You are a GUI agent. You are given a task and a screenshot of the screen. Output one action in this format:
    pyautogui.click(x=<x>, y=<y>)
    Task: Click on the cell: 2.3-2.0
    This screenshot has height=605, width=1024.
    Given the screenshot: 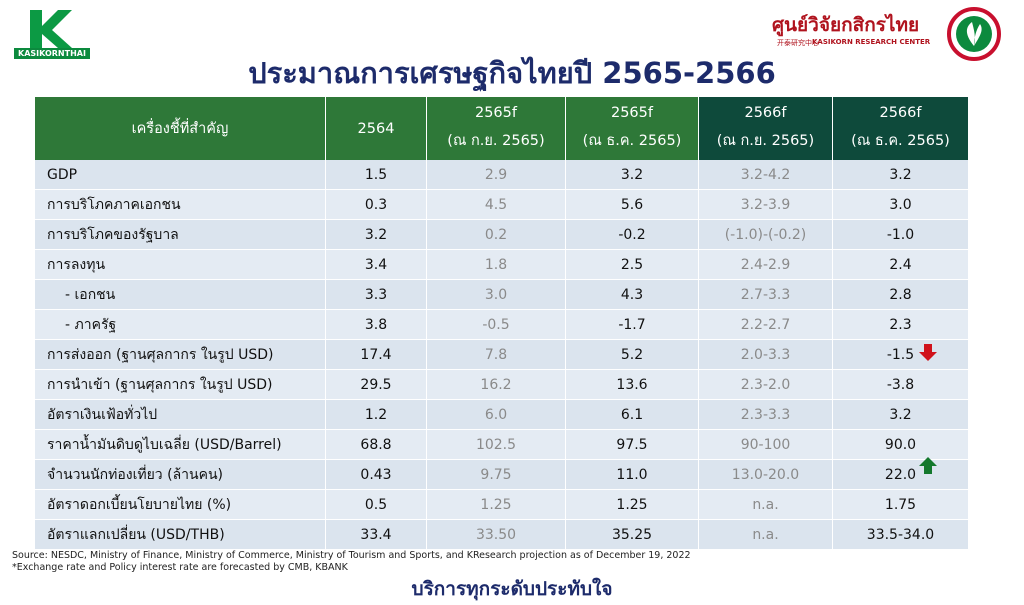 What is the action you would take?
    pyautogui.click(x=765, y=384)
    